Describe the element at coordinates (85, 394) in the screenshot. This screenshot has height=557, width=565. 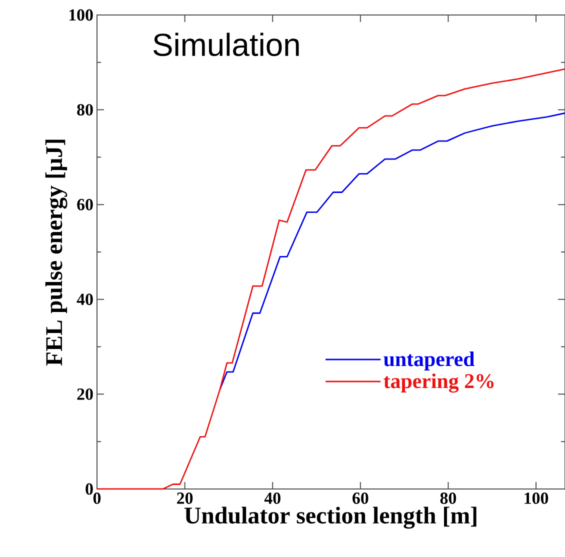
I see `y-tick-label: 20` at that location.